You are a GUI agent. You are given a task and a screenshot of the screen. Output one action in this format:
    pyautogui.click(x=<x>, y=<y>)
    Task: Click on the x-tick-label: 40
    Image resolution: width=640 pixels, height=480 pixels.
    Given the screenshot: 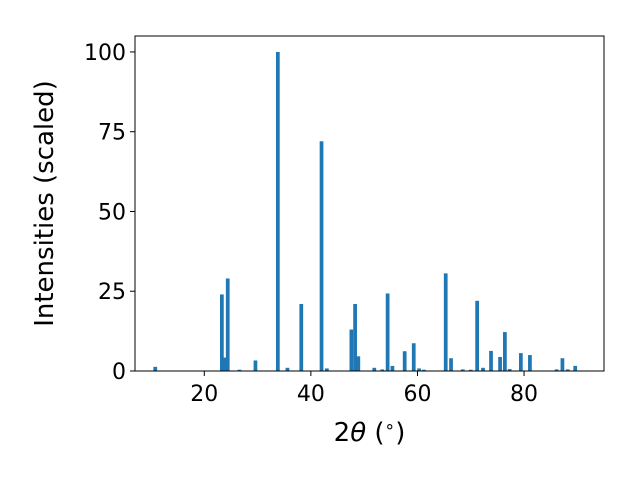 What is the action you would take?
    pyautogui.click(x=311, y=394)
    